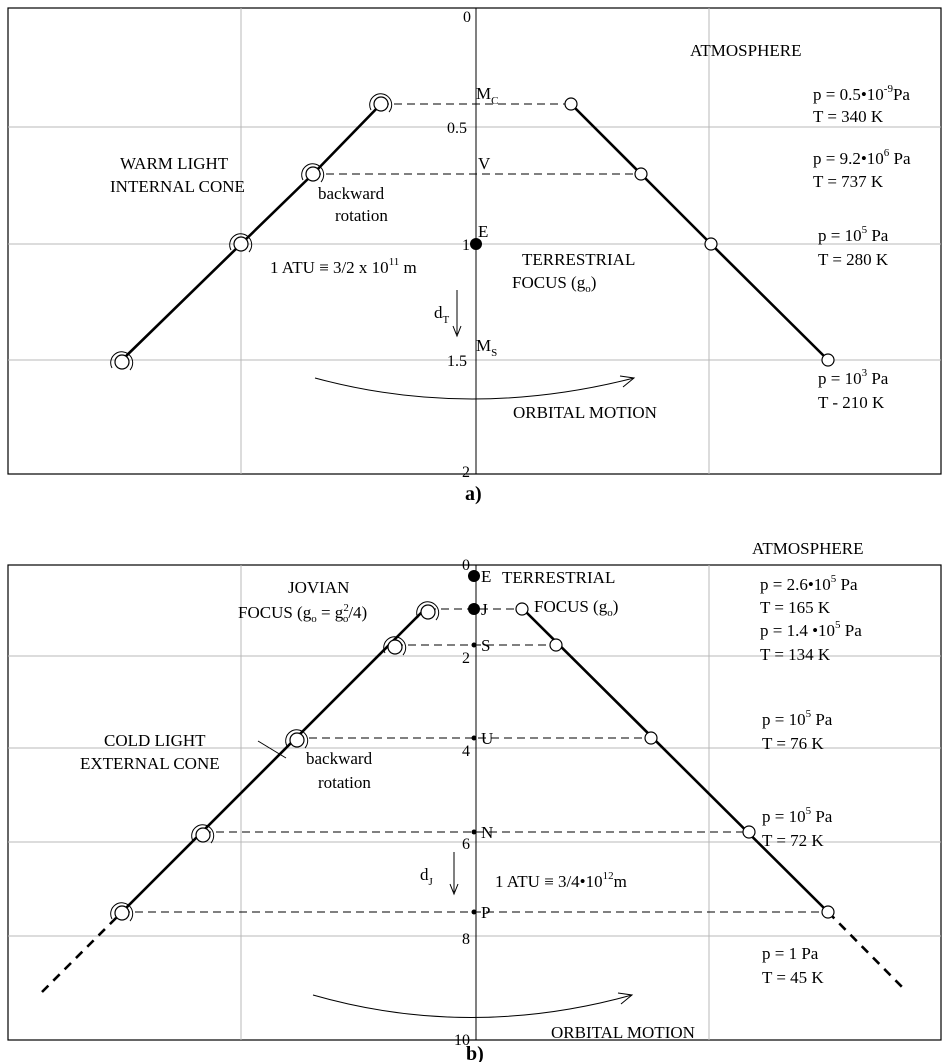  Describe the element at coordinates (484, 609) in the screenshot. I see `label-j: J` at that location.